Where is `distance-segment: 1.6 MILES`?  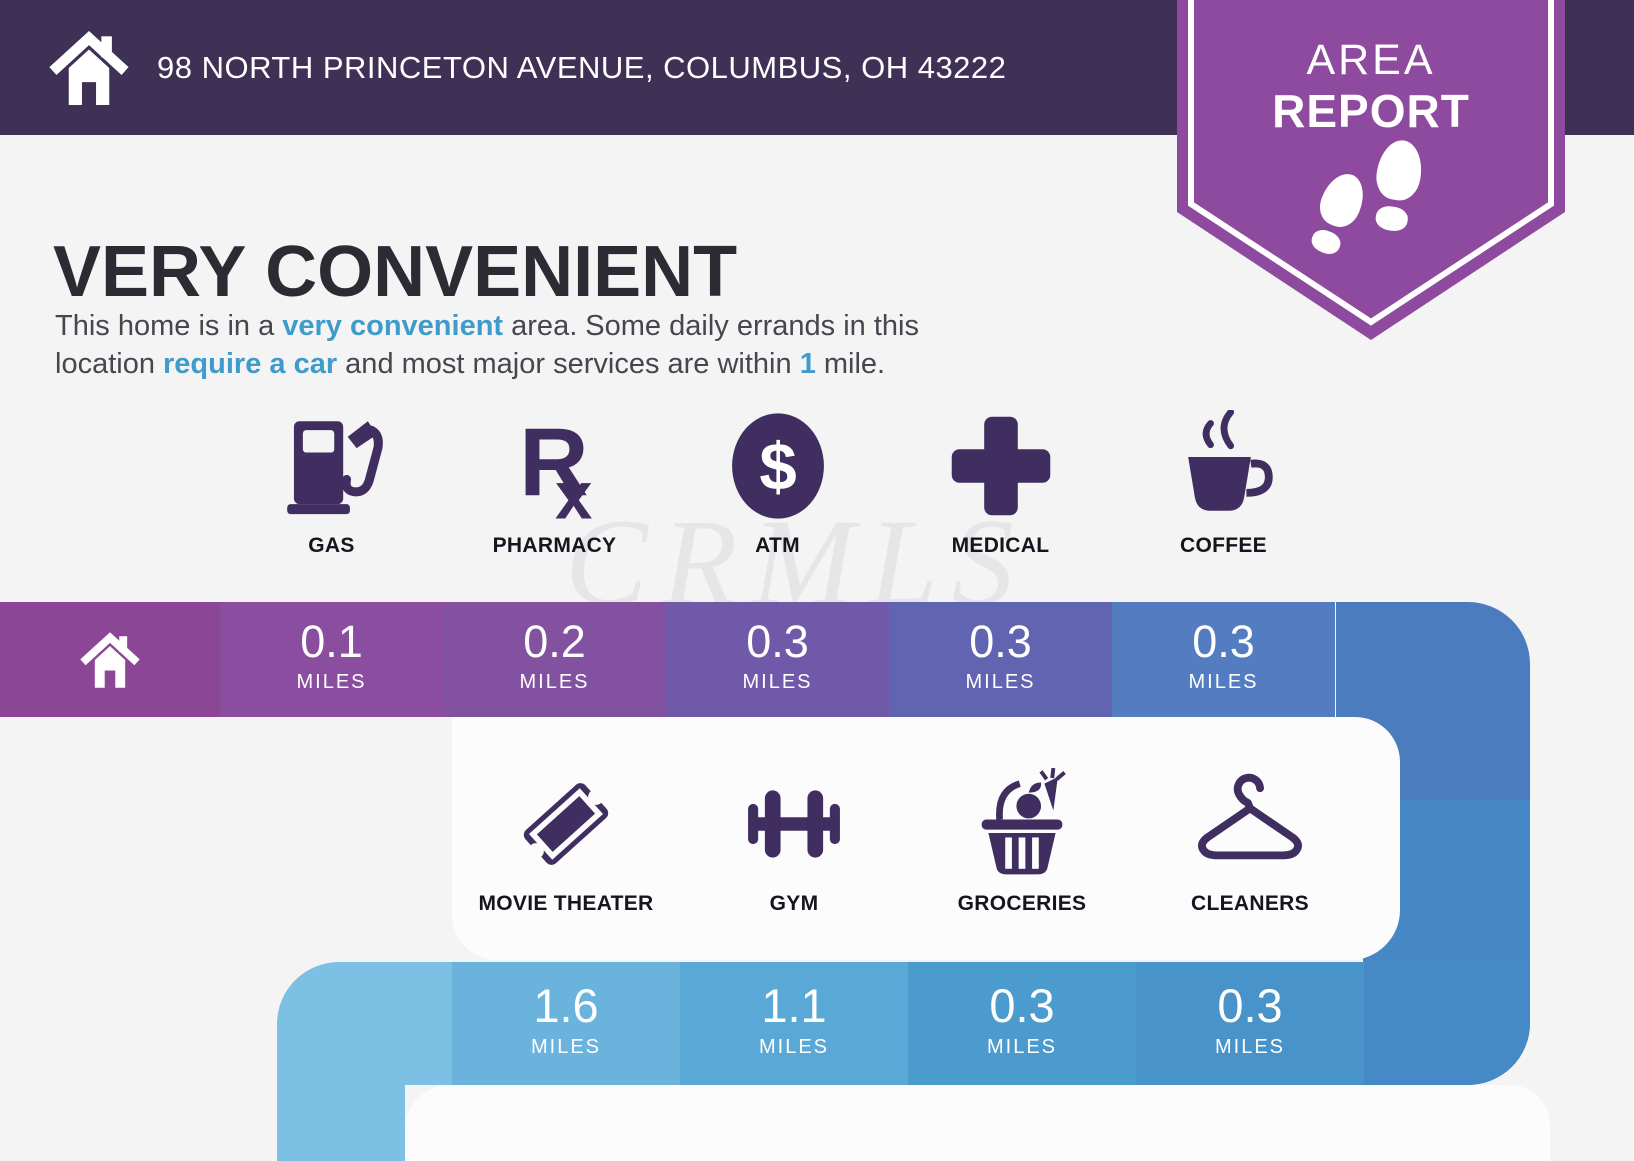
distance-segment: 1.6 MILES is located at coordinates (566, 1023).